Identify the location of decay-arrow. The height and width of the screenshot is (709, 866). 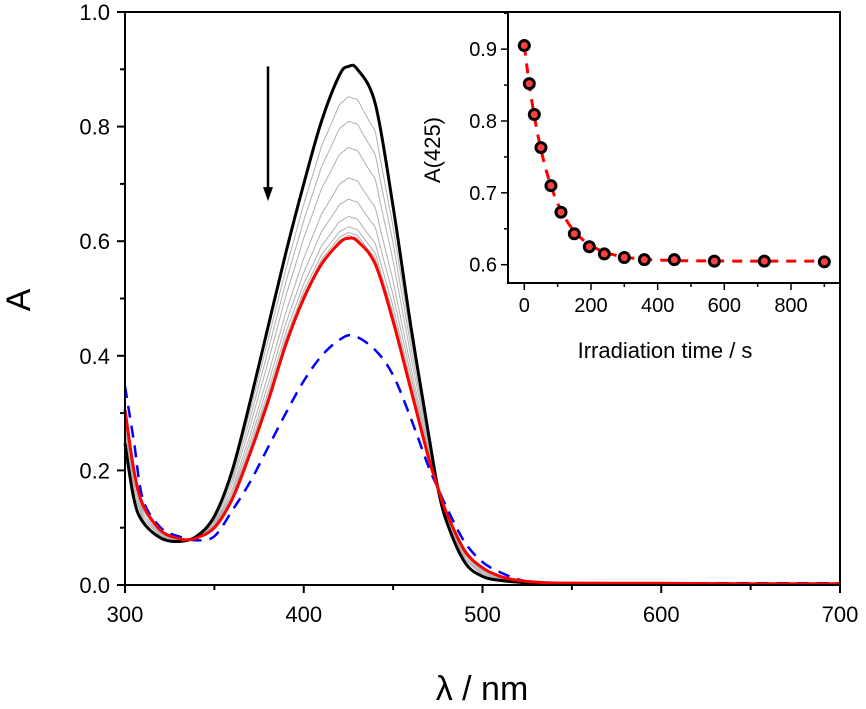
(268, 134).